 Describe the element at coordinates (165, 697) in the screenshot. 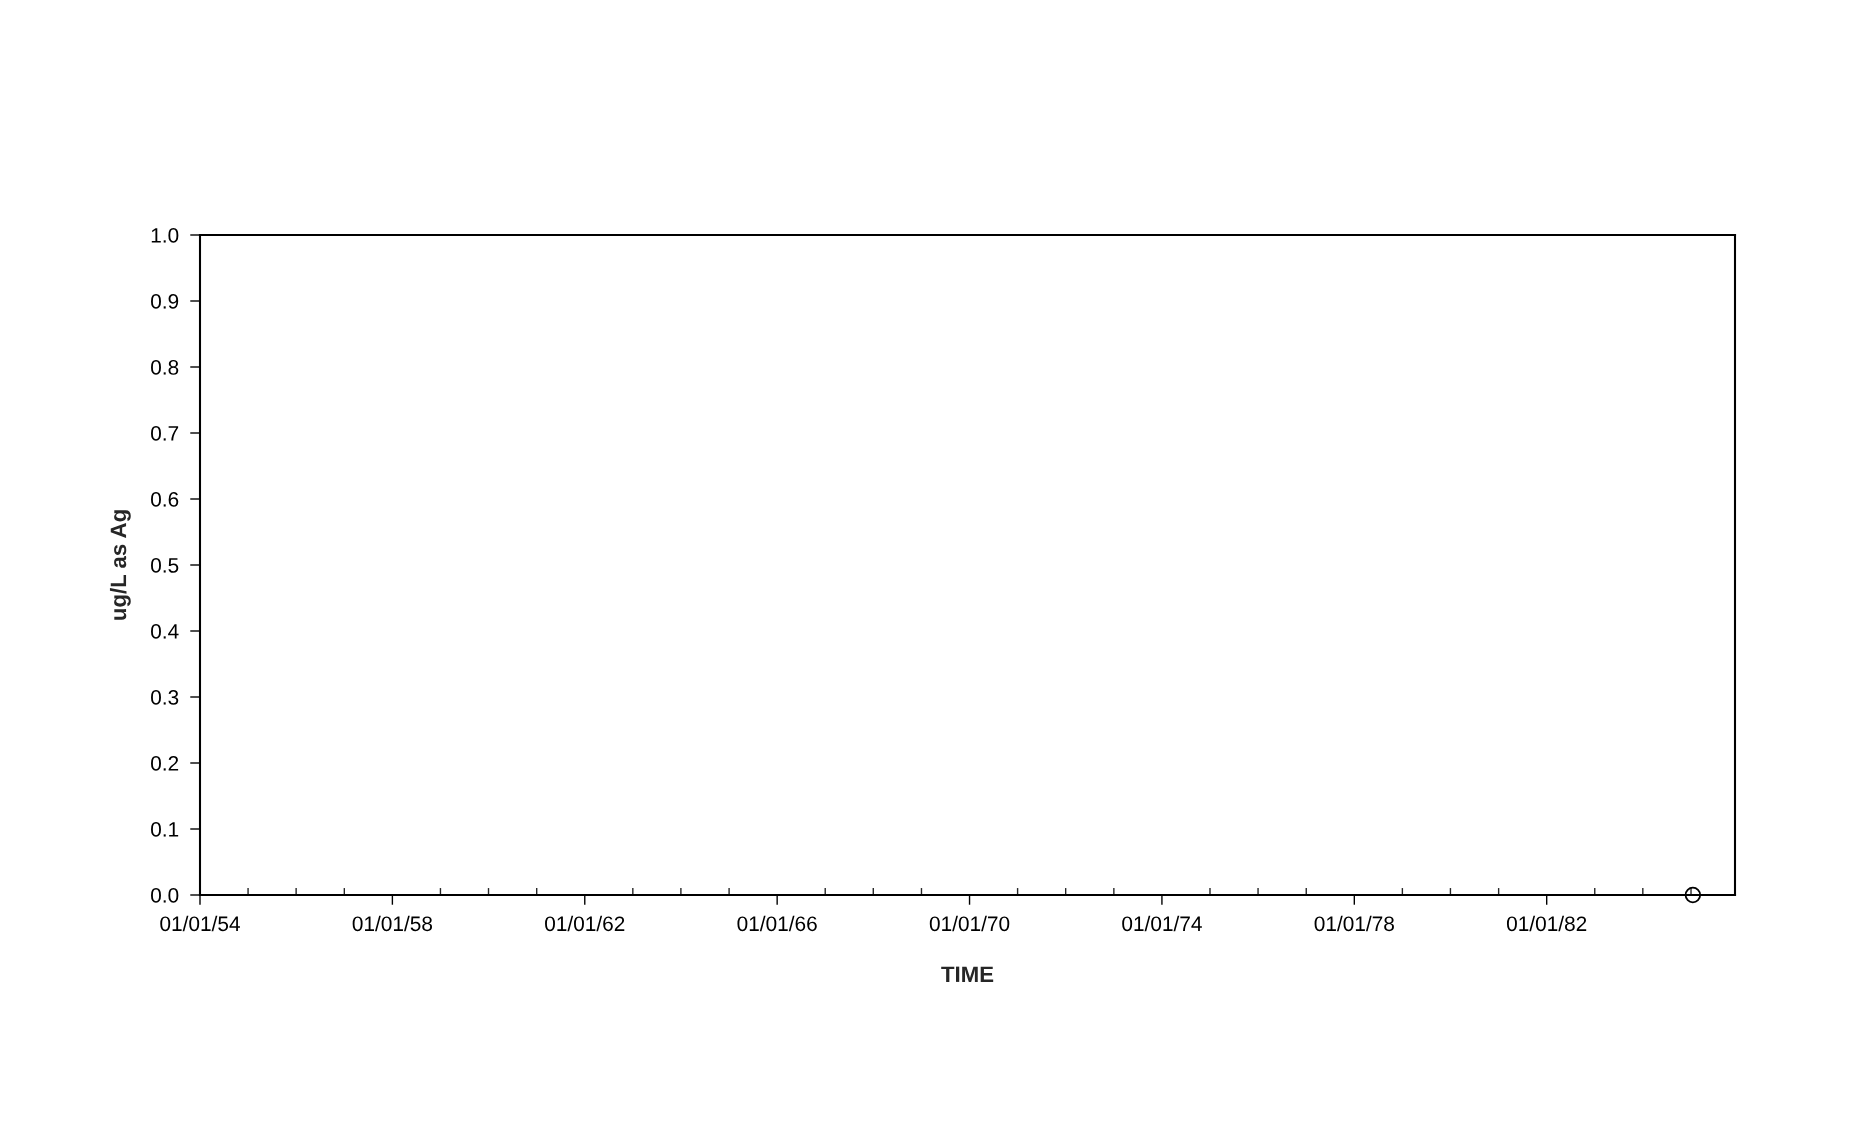

I see `y-tick-label: 0.3` at that location.